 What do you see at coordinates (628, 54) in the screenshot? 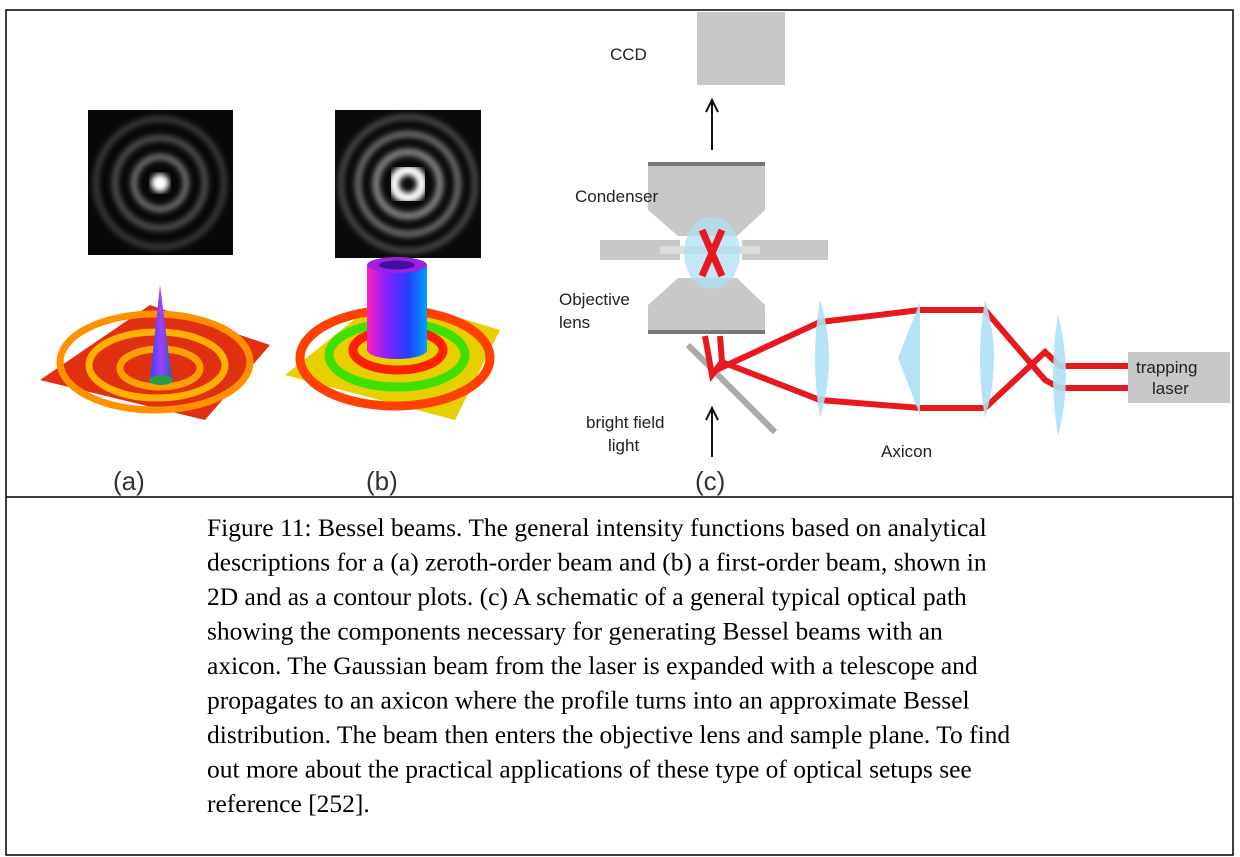
I see `label: CCD` at bounding box center [628, 54].